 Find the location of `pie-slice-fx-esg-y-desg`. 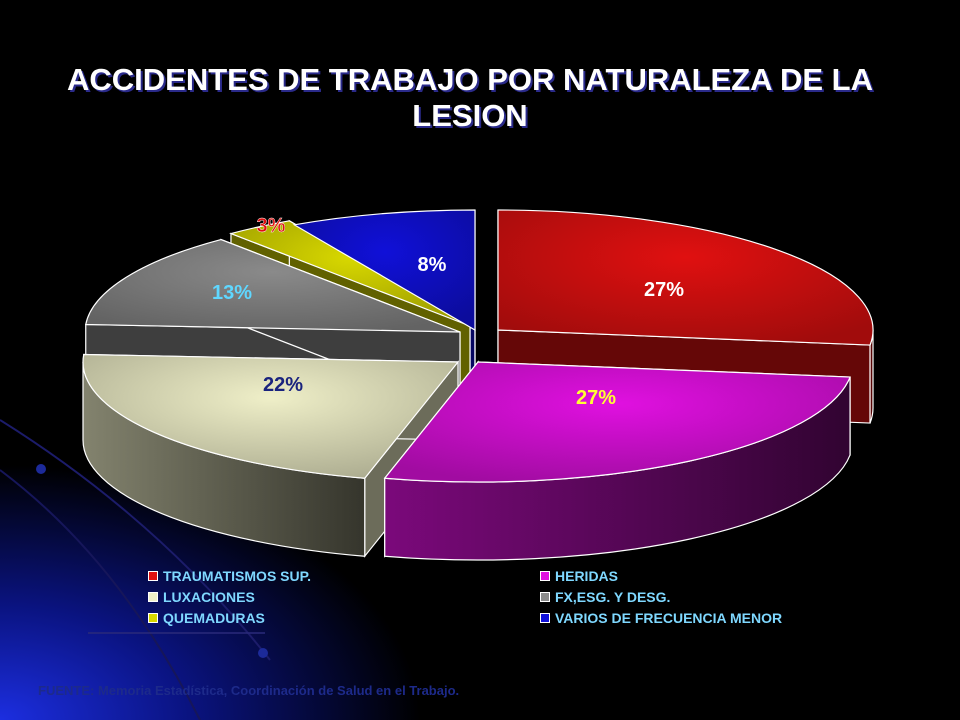

pie-slice-fx-esg-y-desg is located at coordinates (273, 285).